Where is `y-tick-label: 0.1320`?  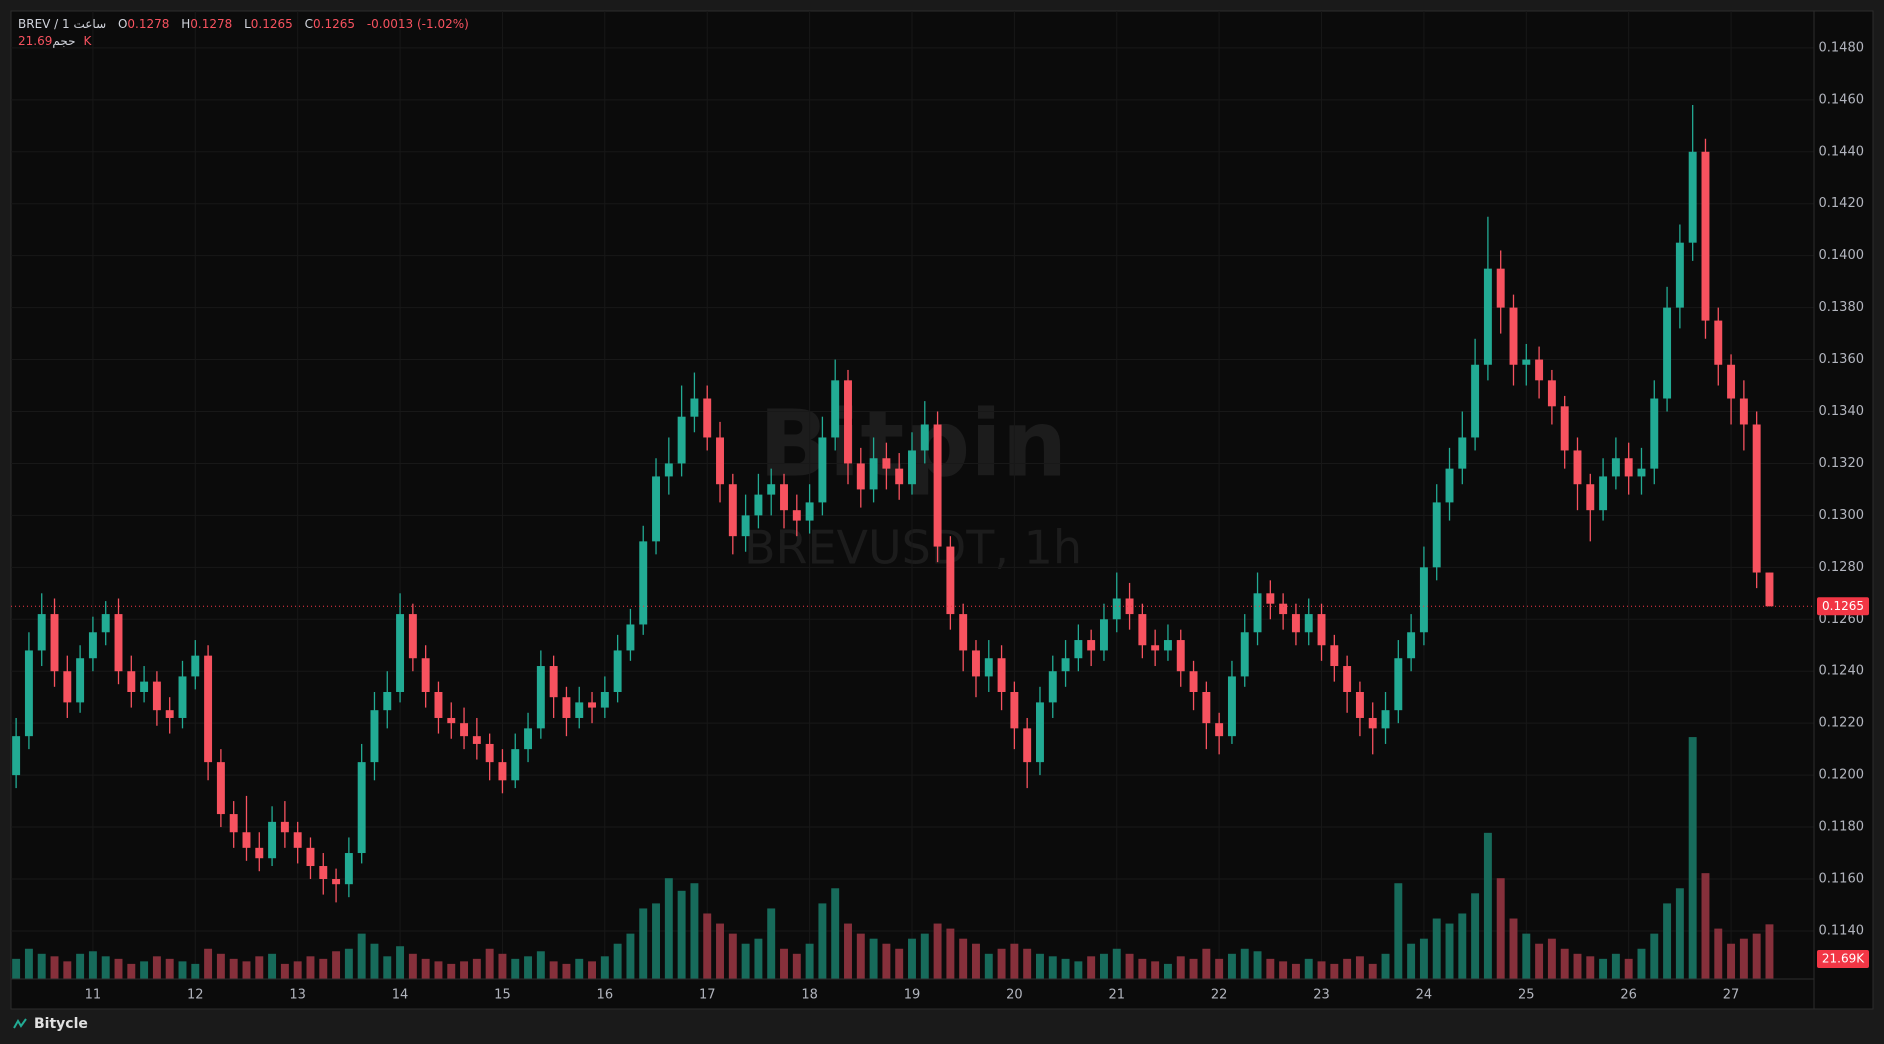
y-tick-label: 0.1320 is located at coordinates (1842, 463).